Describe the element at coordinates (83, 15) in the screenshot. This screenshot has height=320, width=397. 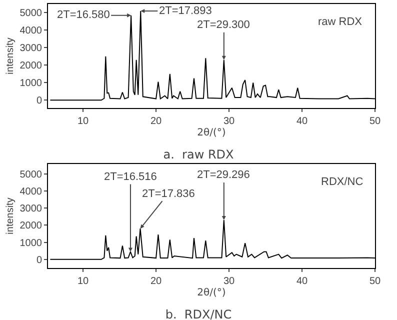
I see `annotation: 2T=16.580` at that location.